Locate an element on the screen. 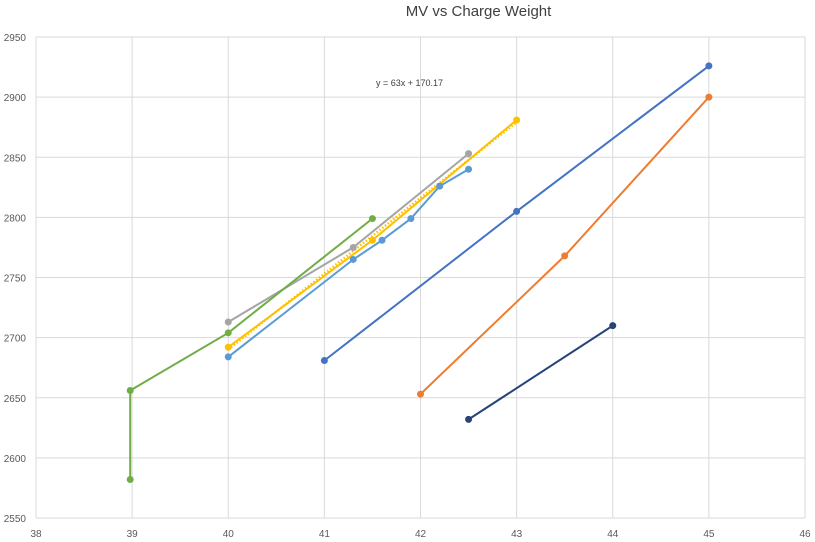  y-tick-label: 2800 is located at coordinates (15, 218).